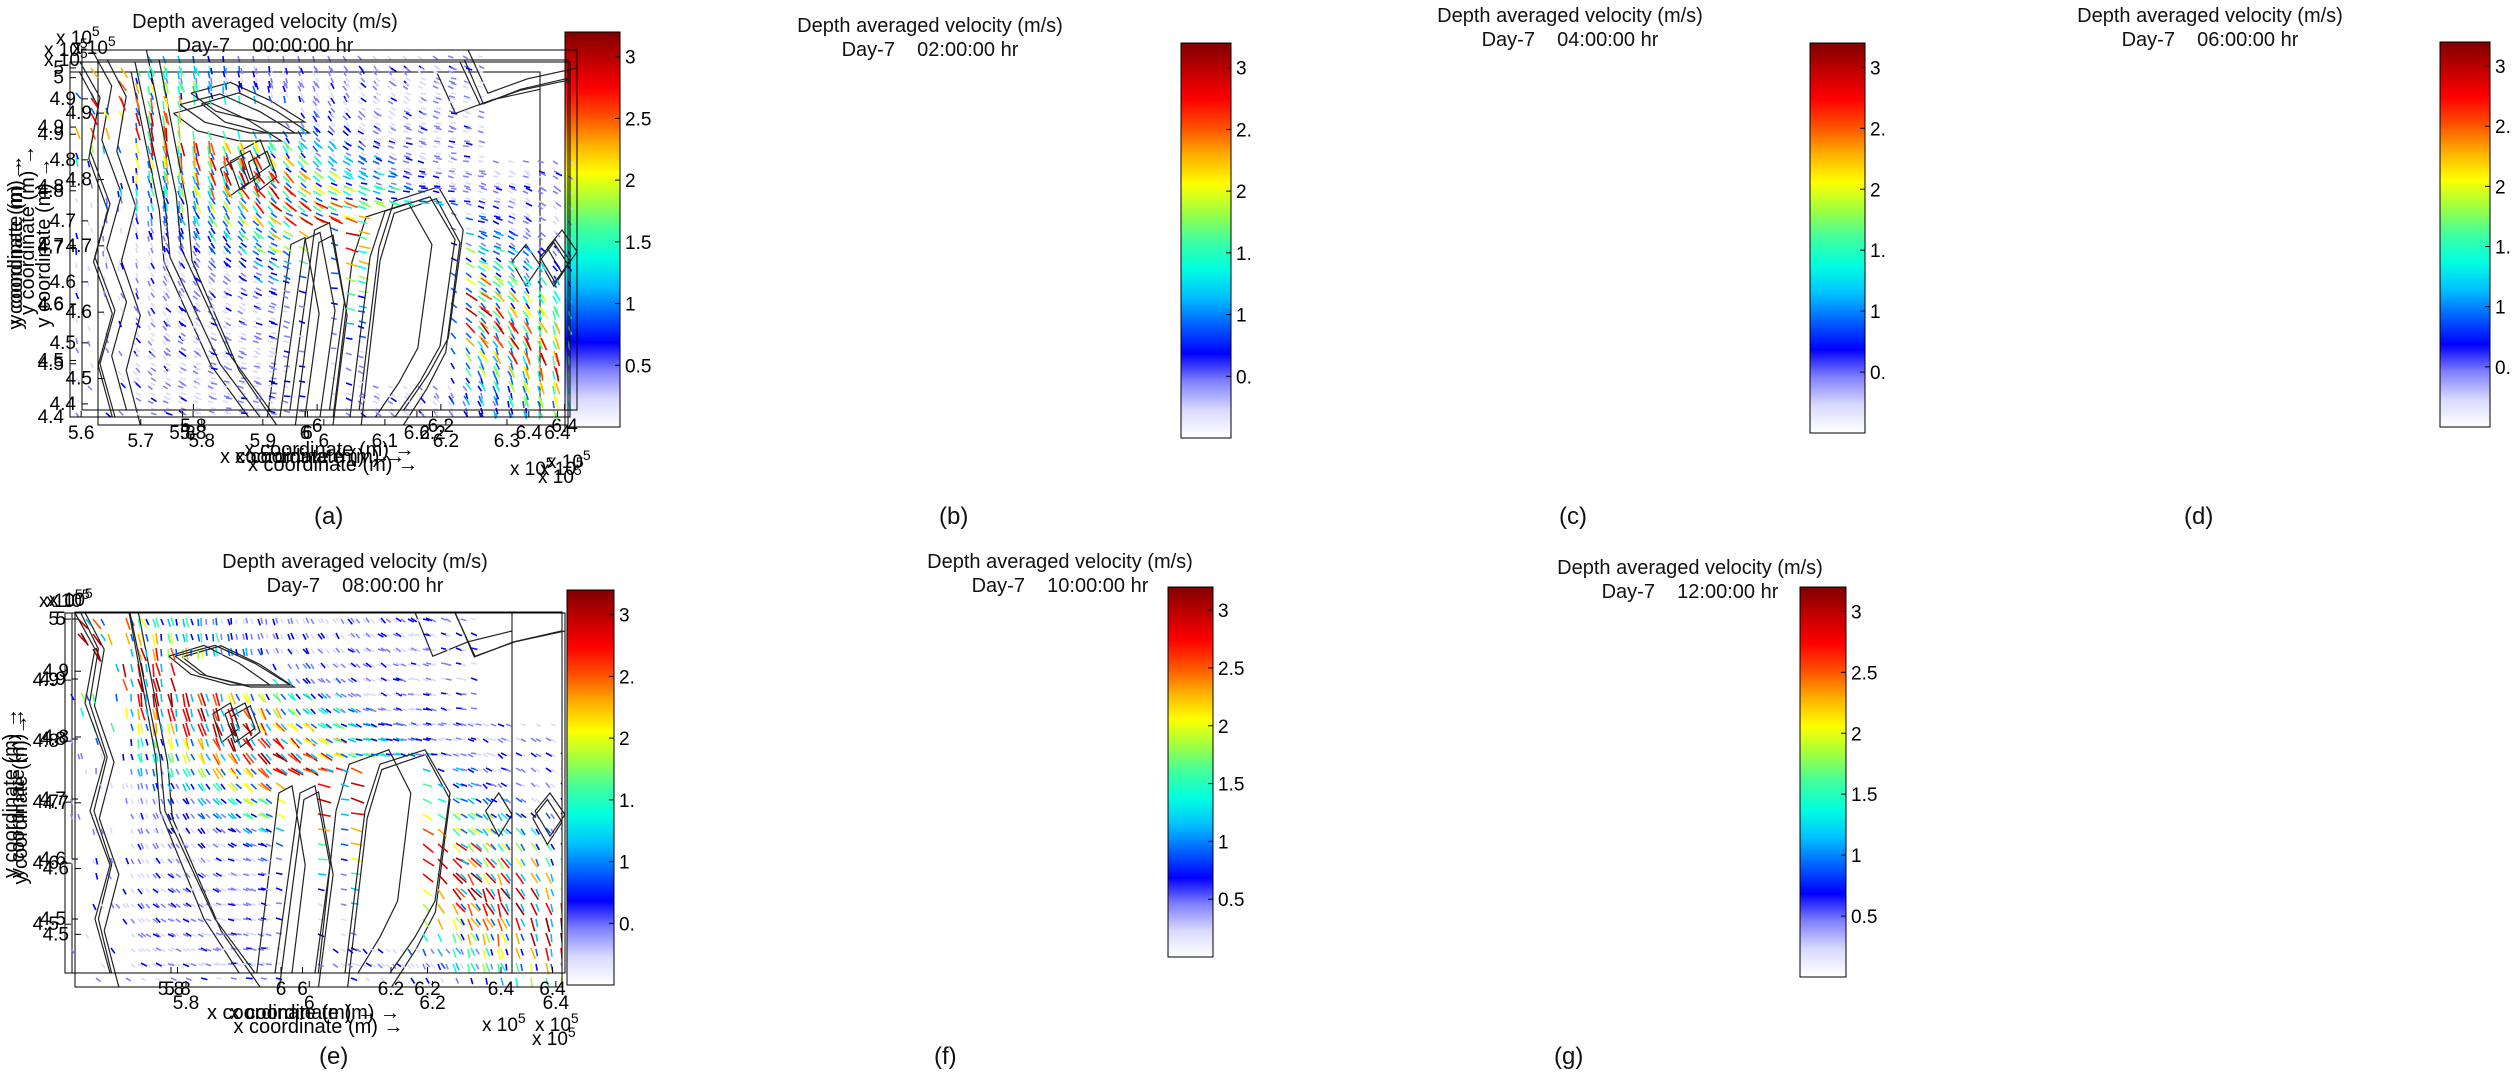 The image size is (2518, 1085). Describe the element at coordinates (193, 426) in the screenshot. I see `x-tick-label: 5.8` at that location.